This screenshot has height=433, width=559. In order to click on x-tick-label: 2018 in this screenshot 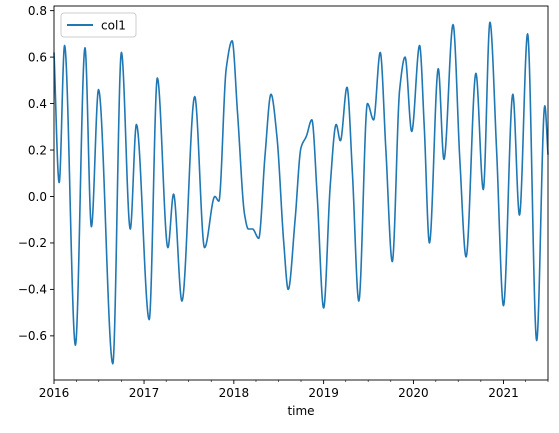, I will do `click(234, 393)`.